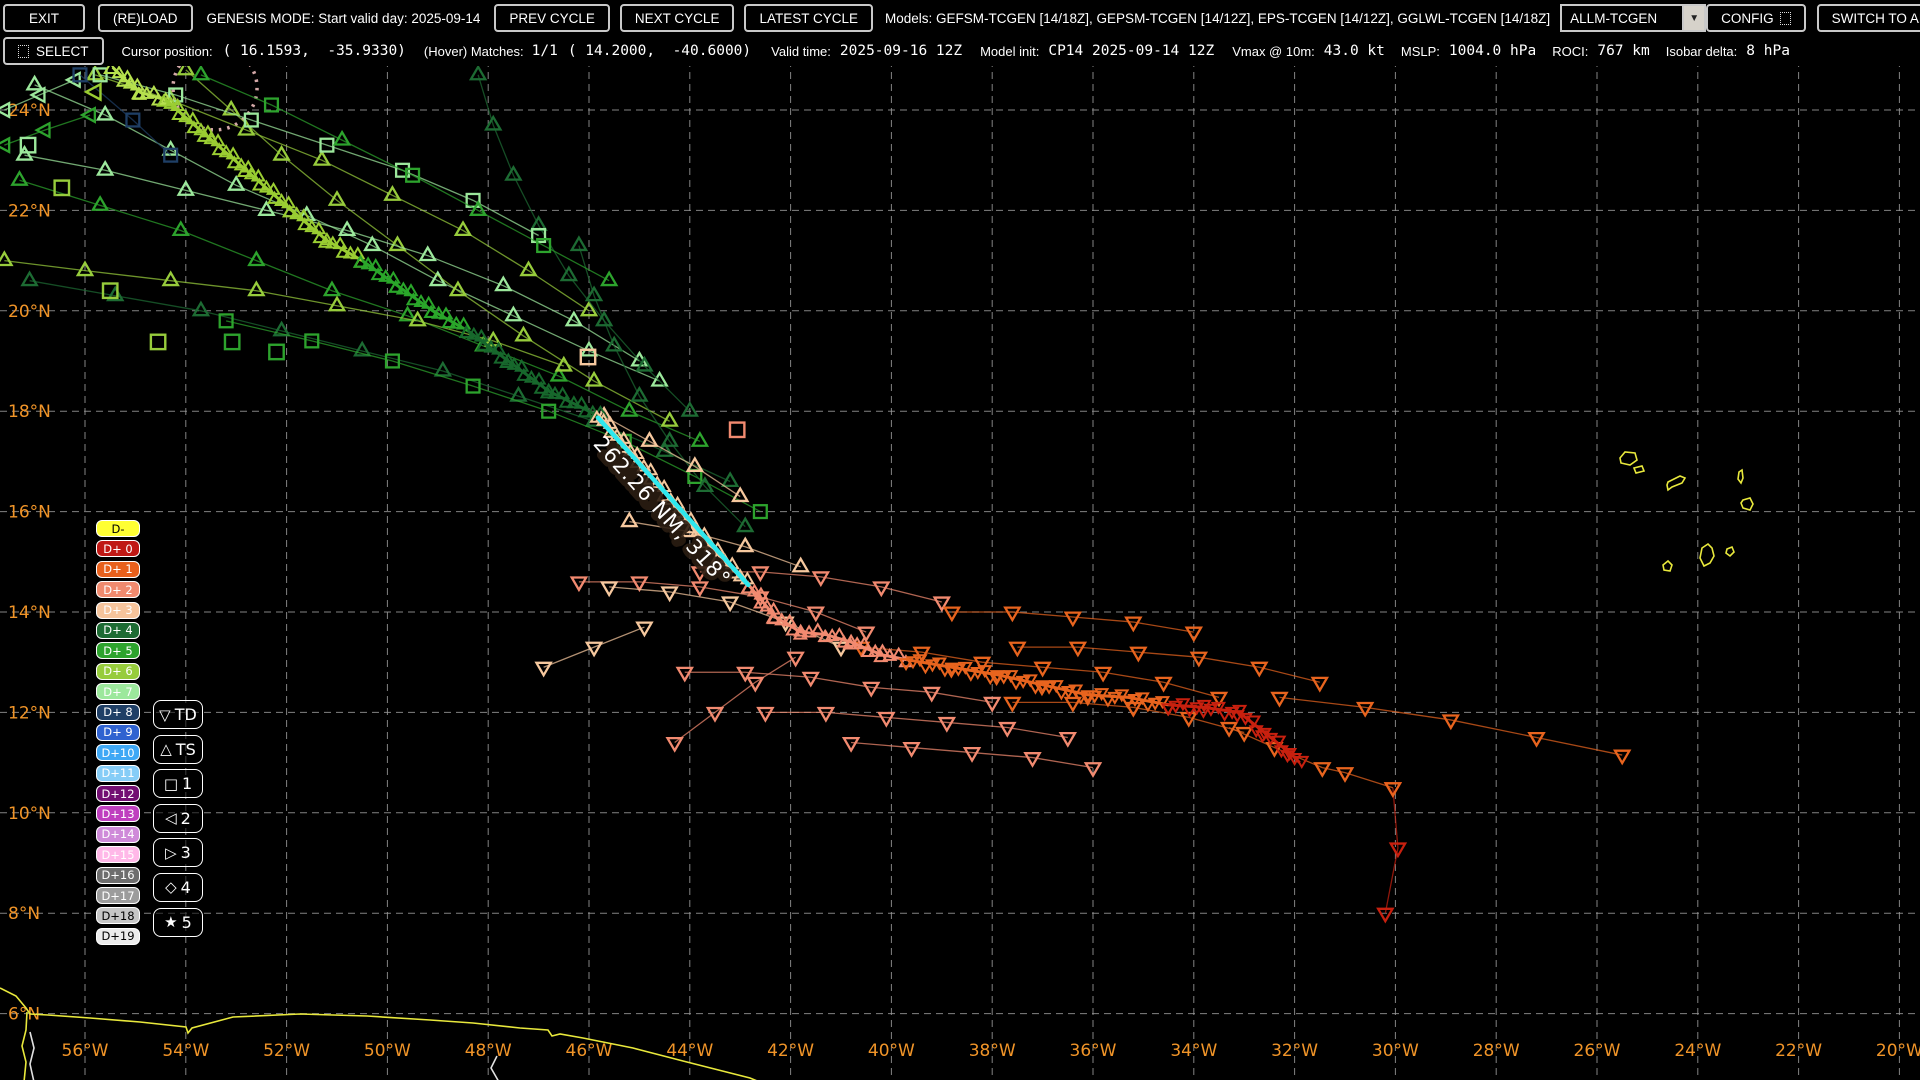  I want to click on chevron-down-icon: ▼, so click(1693, 18).